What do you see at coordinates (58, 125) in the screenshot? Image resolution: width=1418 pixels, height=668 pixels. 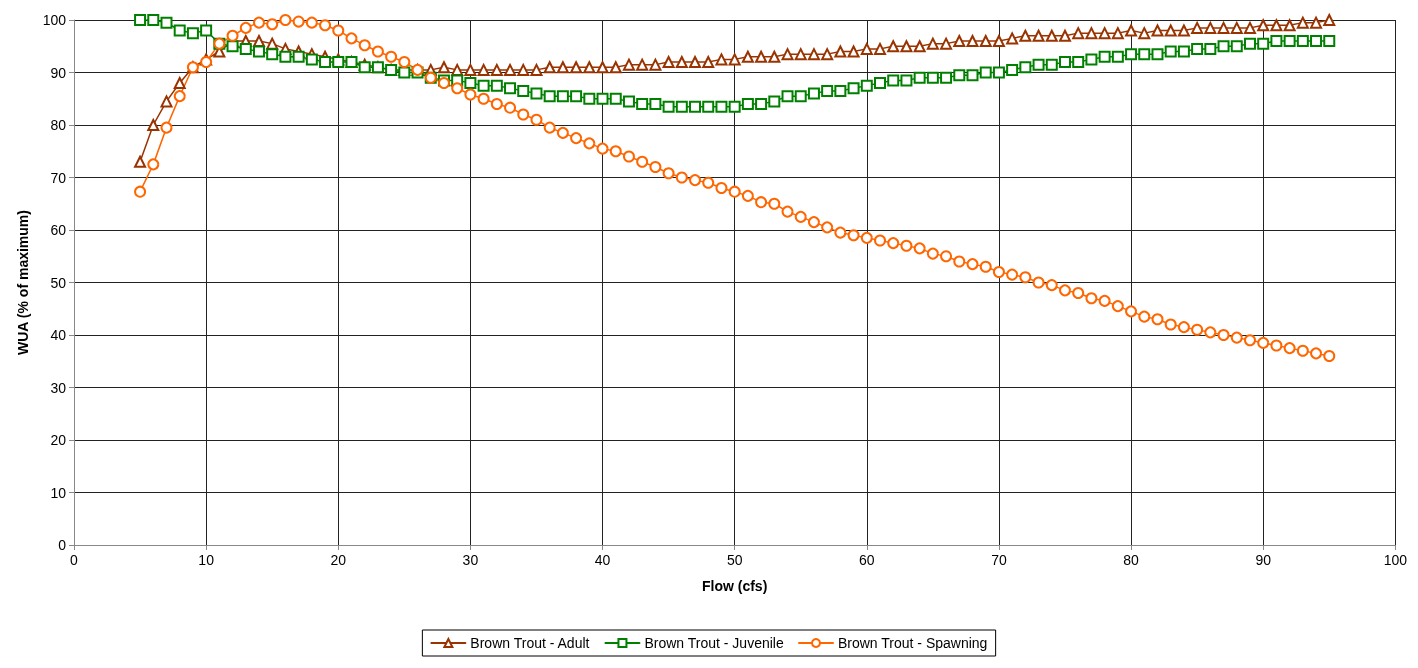 I see `y-tick-label: 80` at bounding box center [58, 125].